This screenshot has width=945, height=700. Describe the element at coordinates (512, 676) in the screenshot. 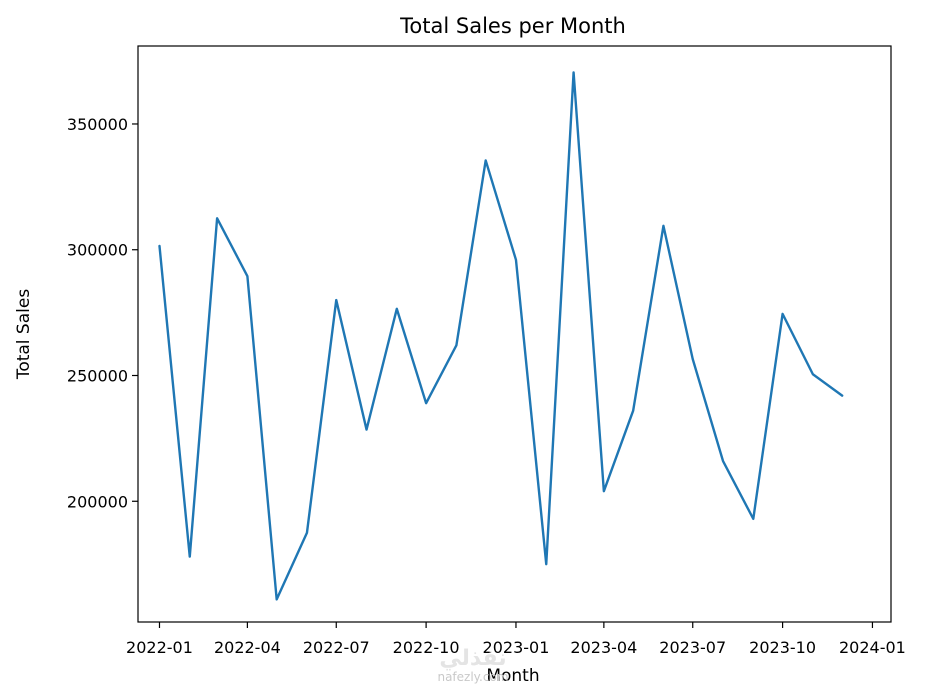

I see `x-axis-label: Month` at that location.